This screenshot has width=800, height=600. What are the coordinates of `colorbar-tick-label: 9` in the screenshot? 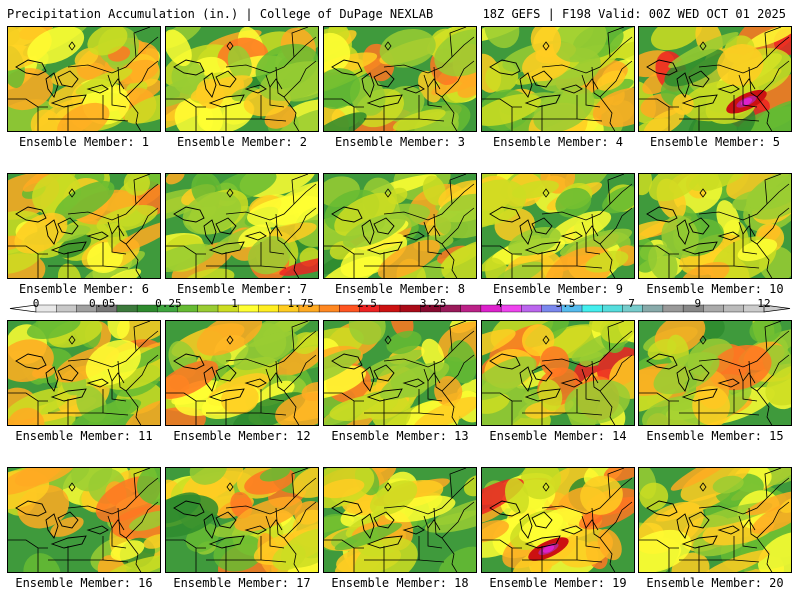 It's located at (698, 303).